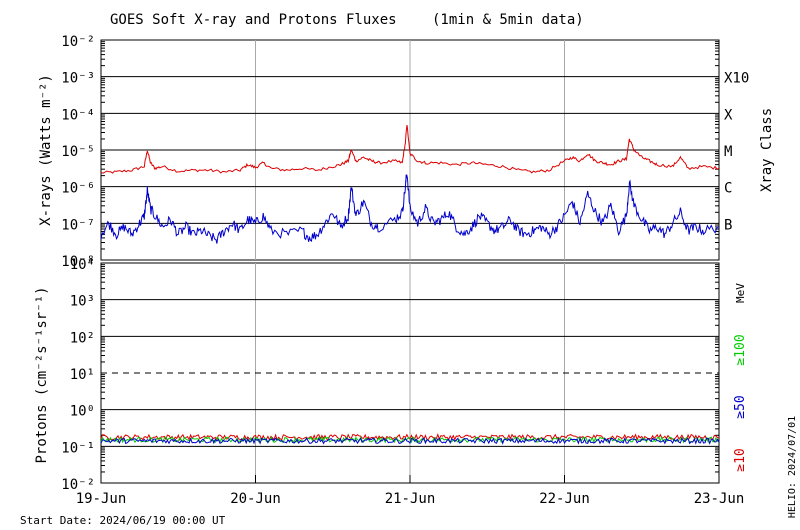 The height and width of the screenshot is (530, 800). What do you see at coordinates (78, 448) in the screenshot?
I see `proton-y-tick-label: 10⁻¹` at bounding box center [78, 448].